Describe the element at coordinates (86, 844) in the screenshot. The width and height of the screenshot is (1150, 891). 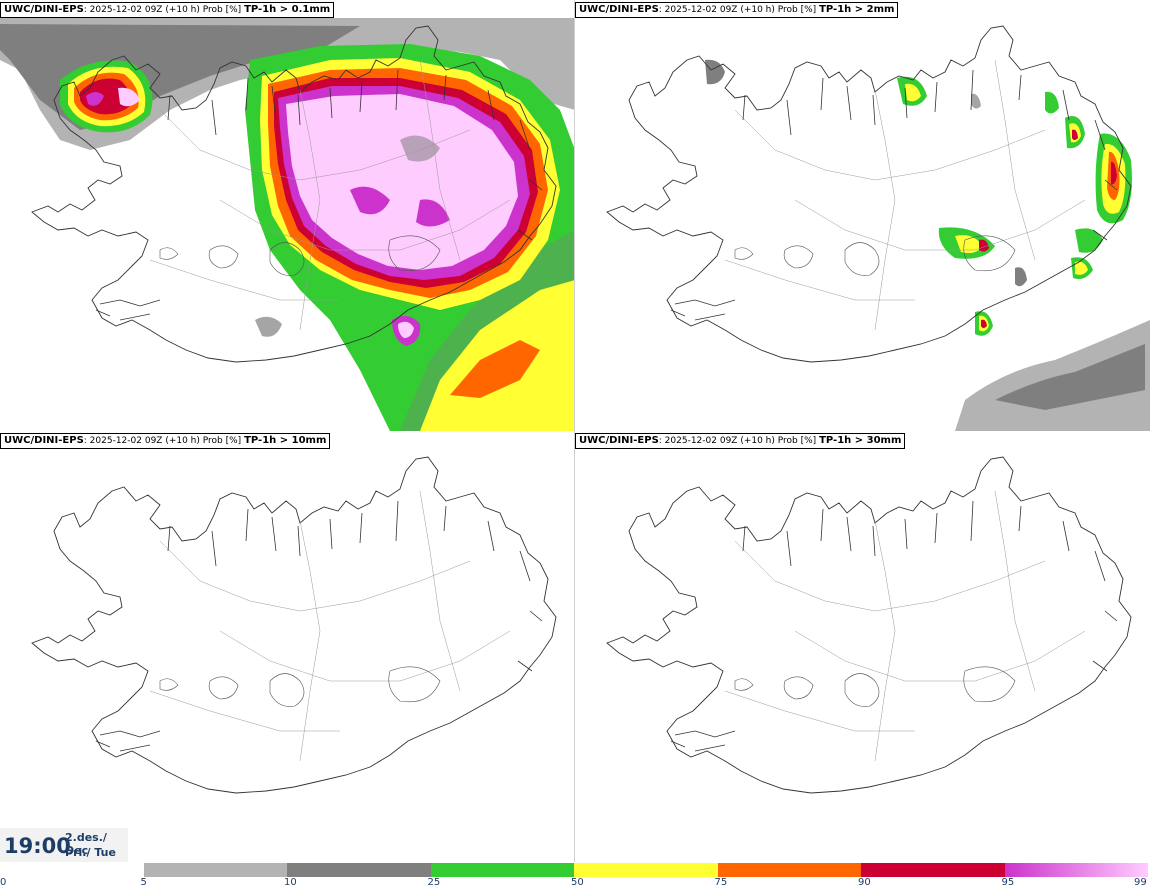
I see `valid-date: 2.des./ Dec` at that location.